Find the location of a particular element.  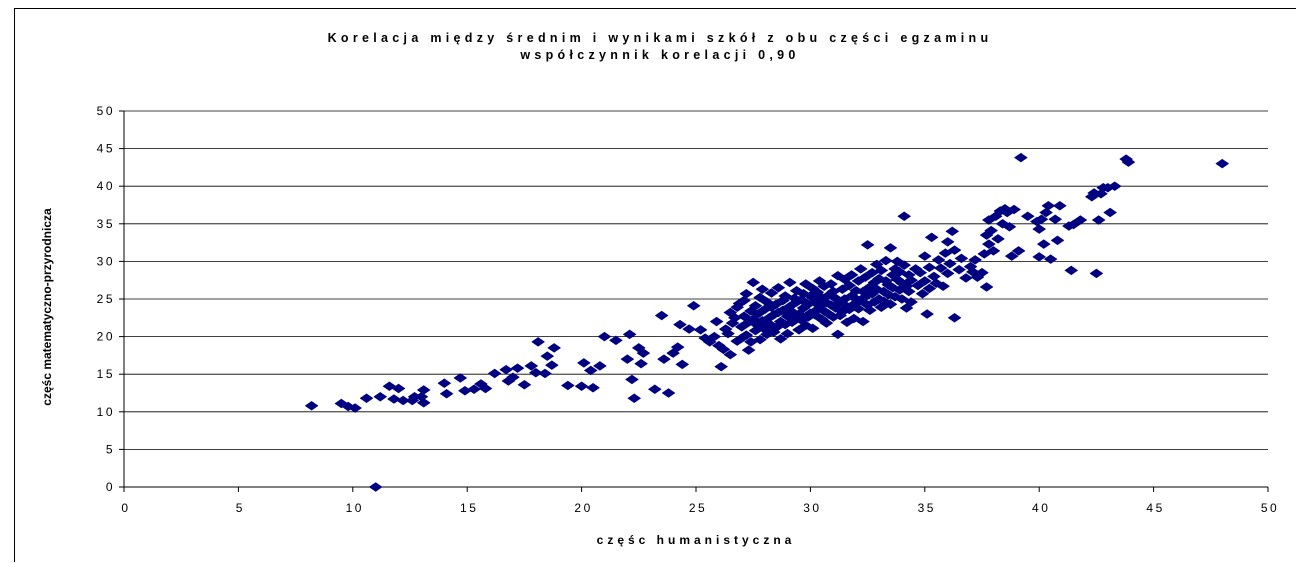

x-tick-label: 10 is located at coordinates (355, 508).